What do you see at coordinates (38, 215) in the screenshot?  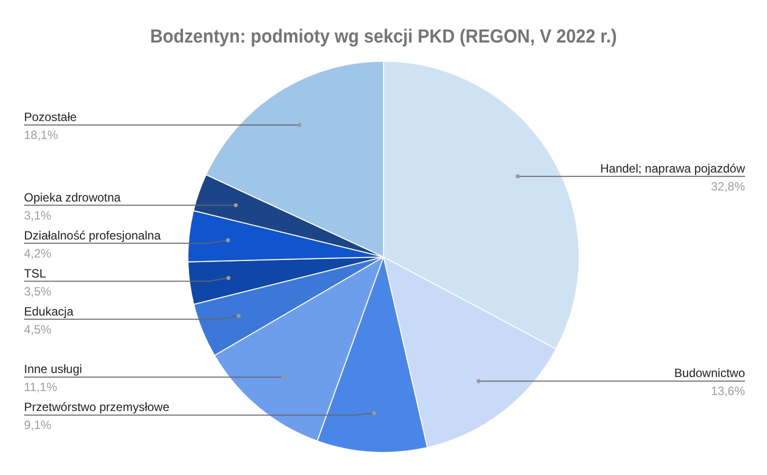 I see `data-label: 3,1%` at bounding box center [38, 215].